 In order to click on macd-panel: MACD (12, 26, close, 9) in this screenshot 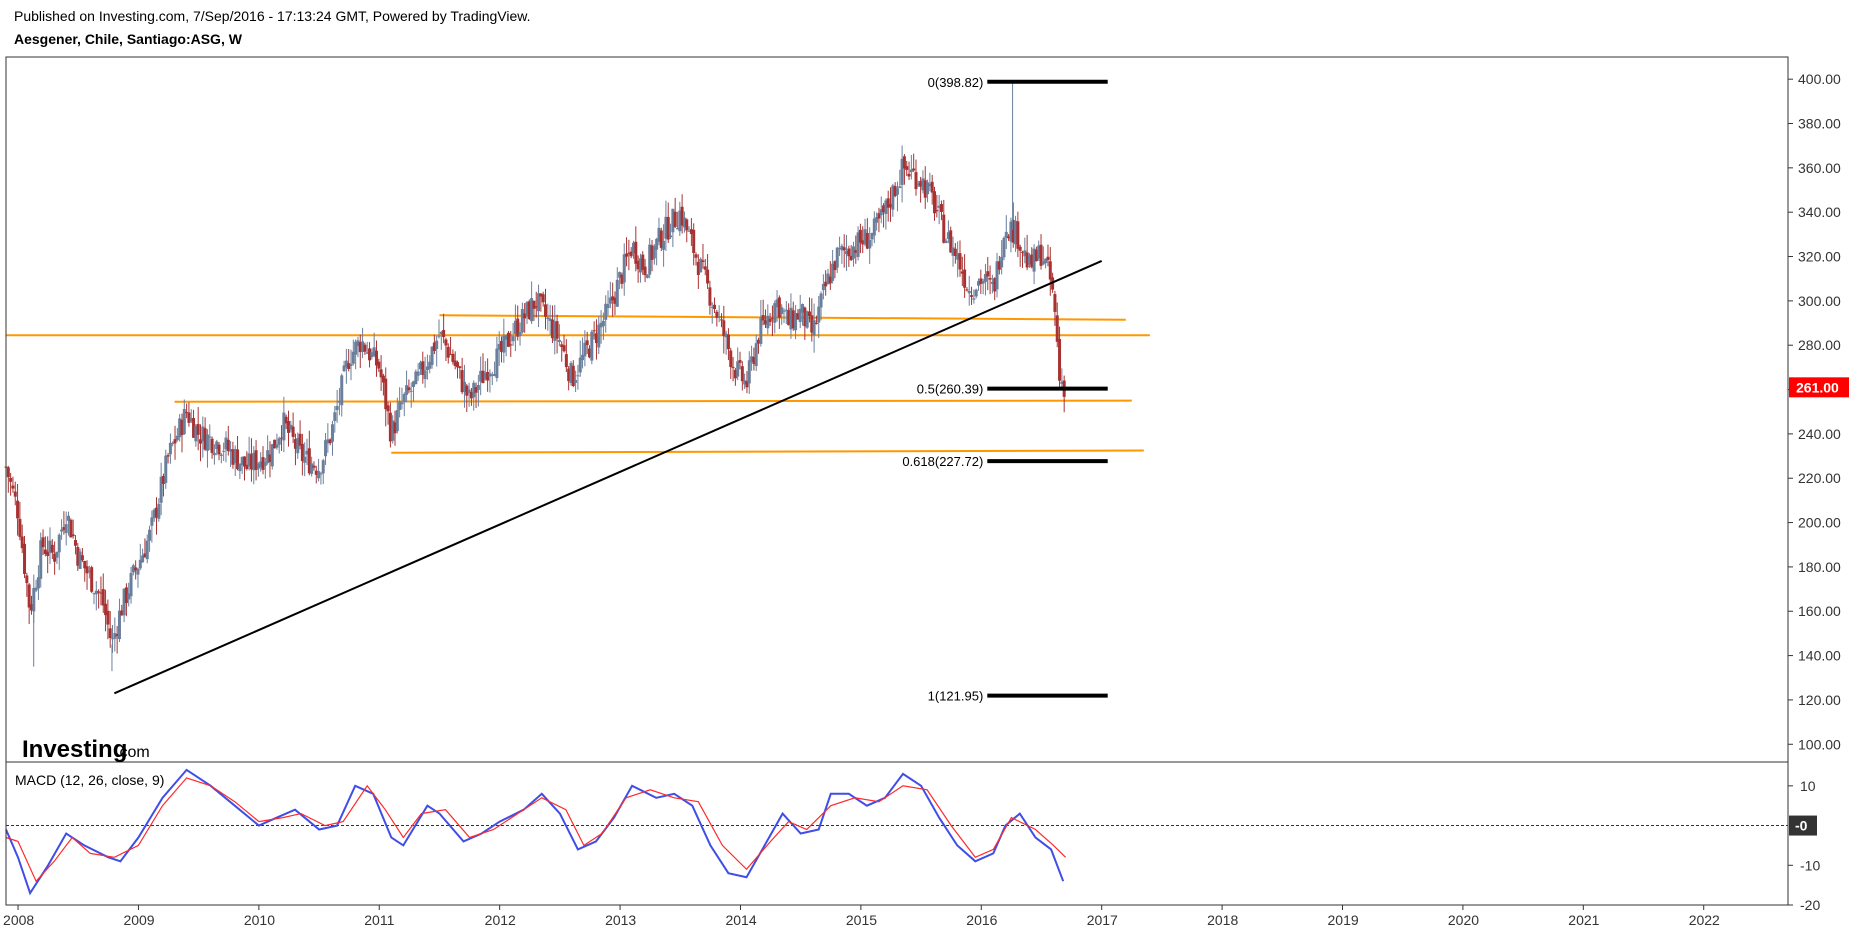, I will do `click(896, 832)`.